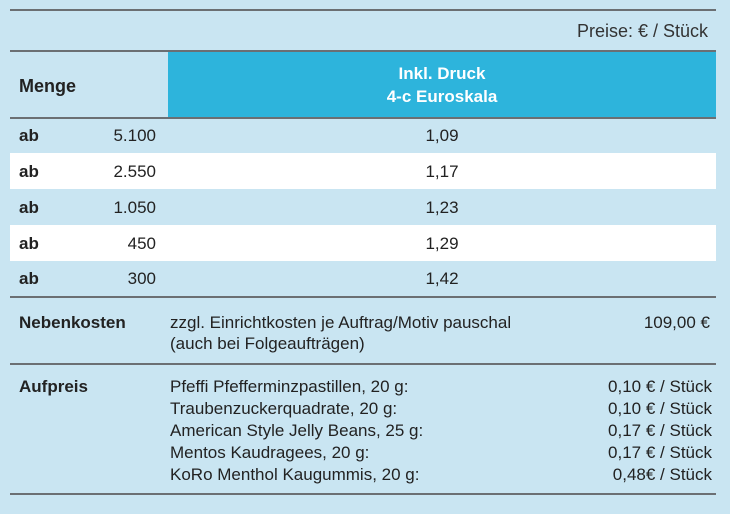 The image size is (730, 514). Describe the element at coordinates (295, 474) in the screenshot. I see `aufpreis-item-name: KoRo Menthol Kaugummis, 20 g:` at that location.